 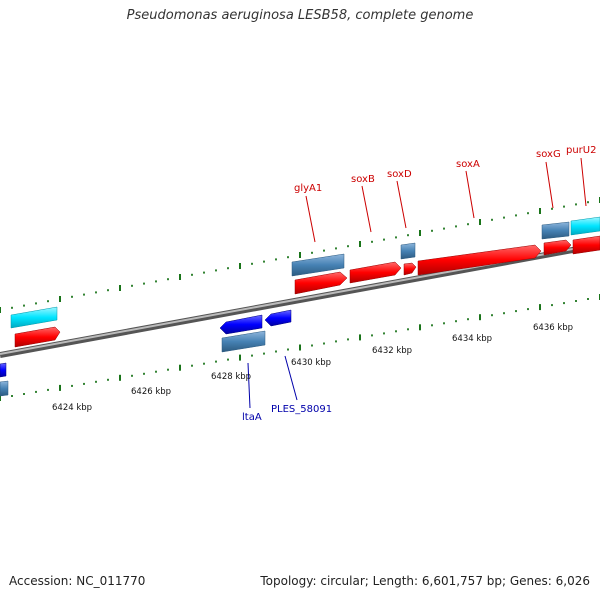 What do you see at coordinates (151, 392) in the screenshot?
I see `scale-label: 6426 kbp` at bounding box center [151, 392].